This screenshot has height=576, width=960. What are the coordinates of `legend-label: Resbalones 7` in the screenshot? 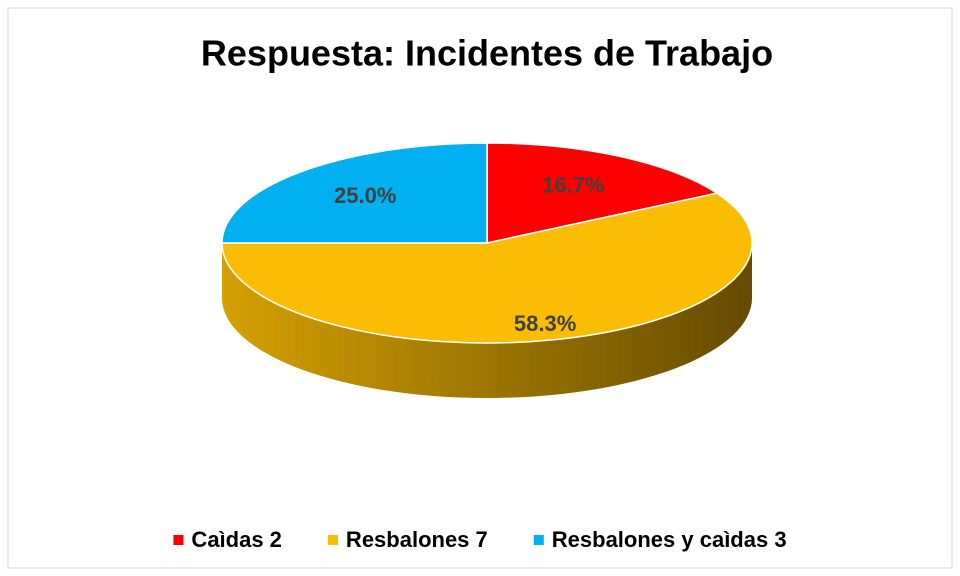 It's located at (417, 539).